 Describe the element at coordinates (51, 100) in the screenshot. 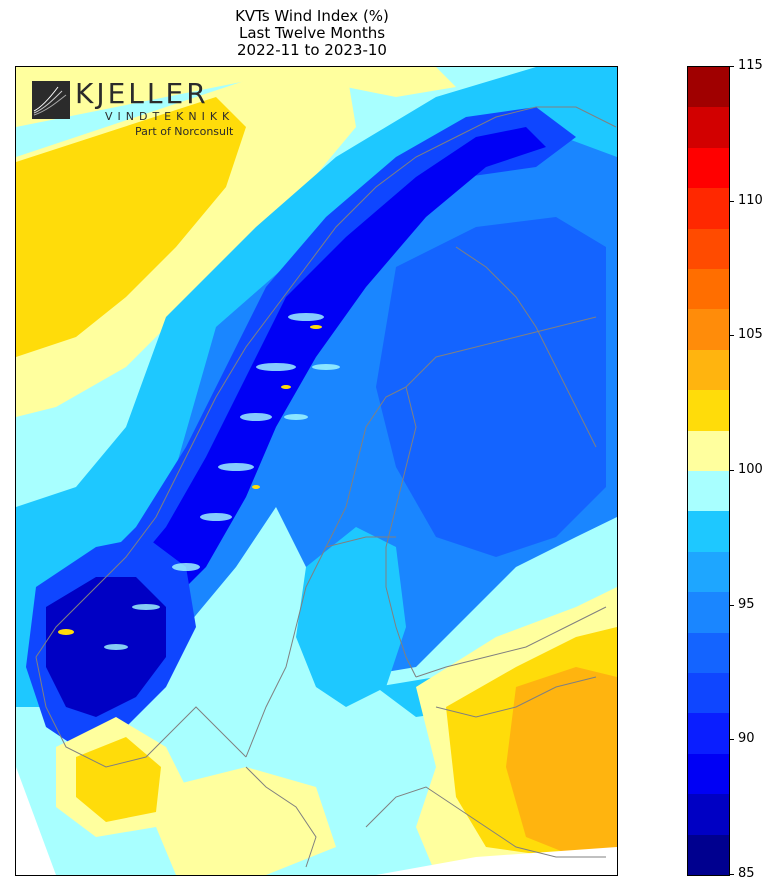

I see `kjeller-logo-mark` at that location.